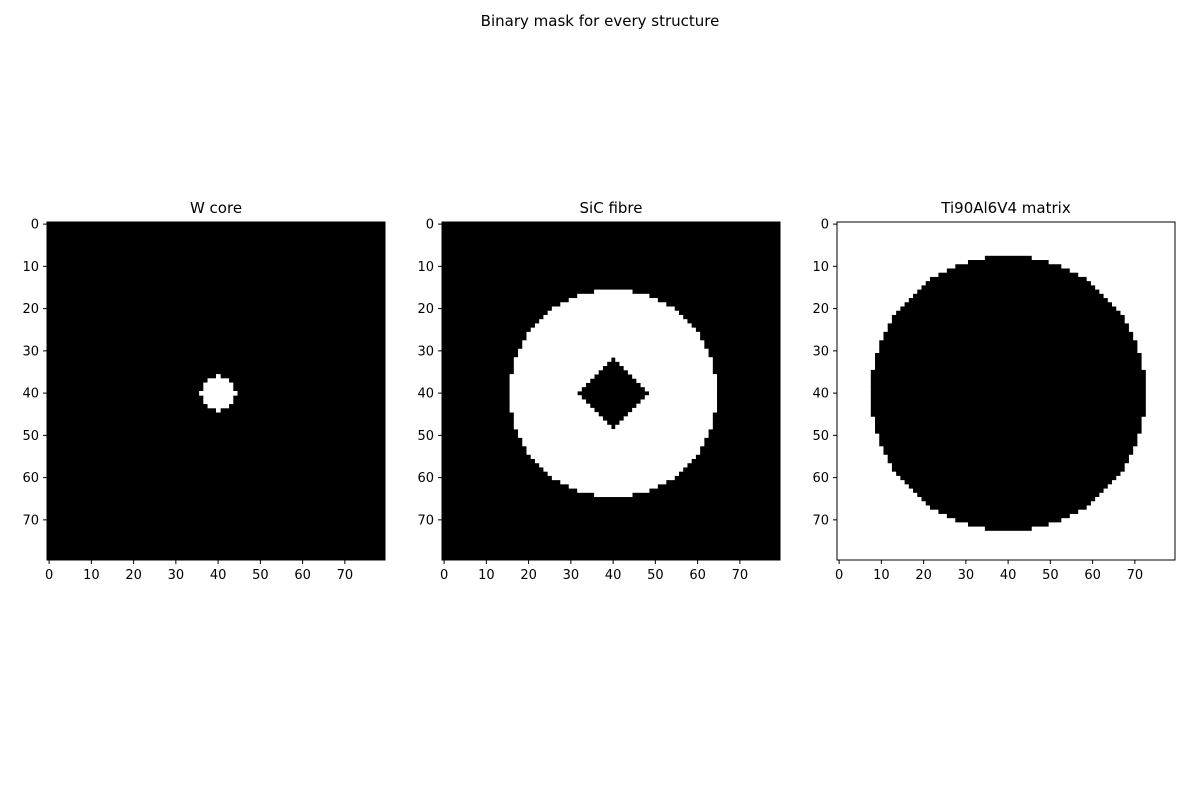  I want to click on axes-frame, so click(216, 391).